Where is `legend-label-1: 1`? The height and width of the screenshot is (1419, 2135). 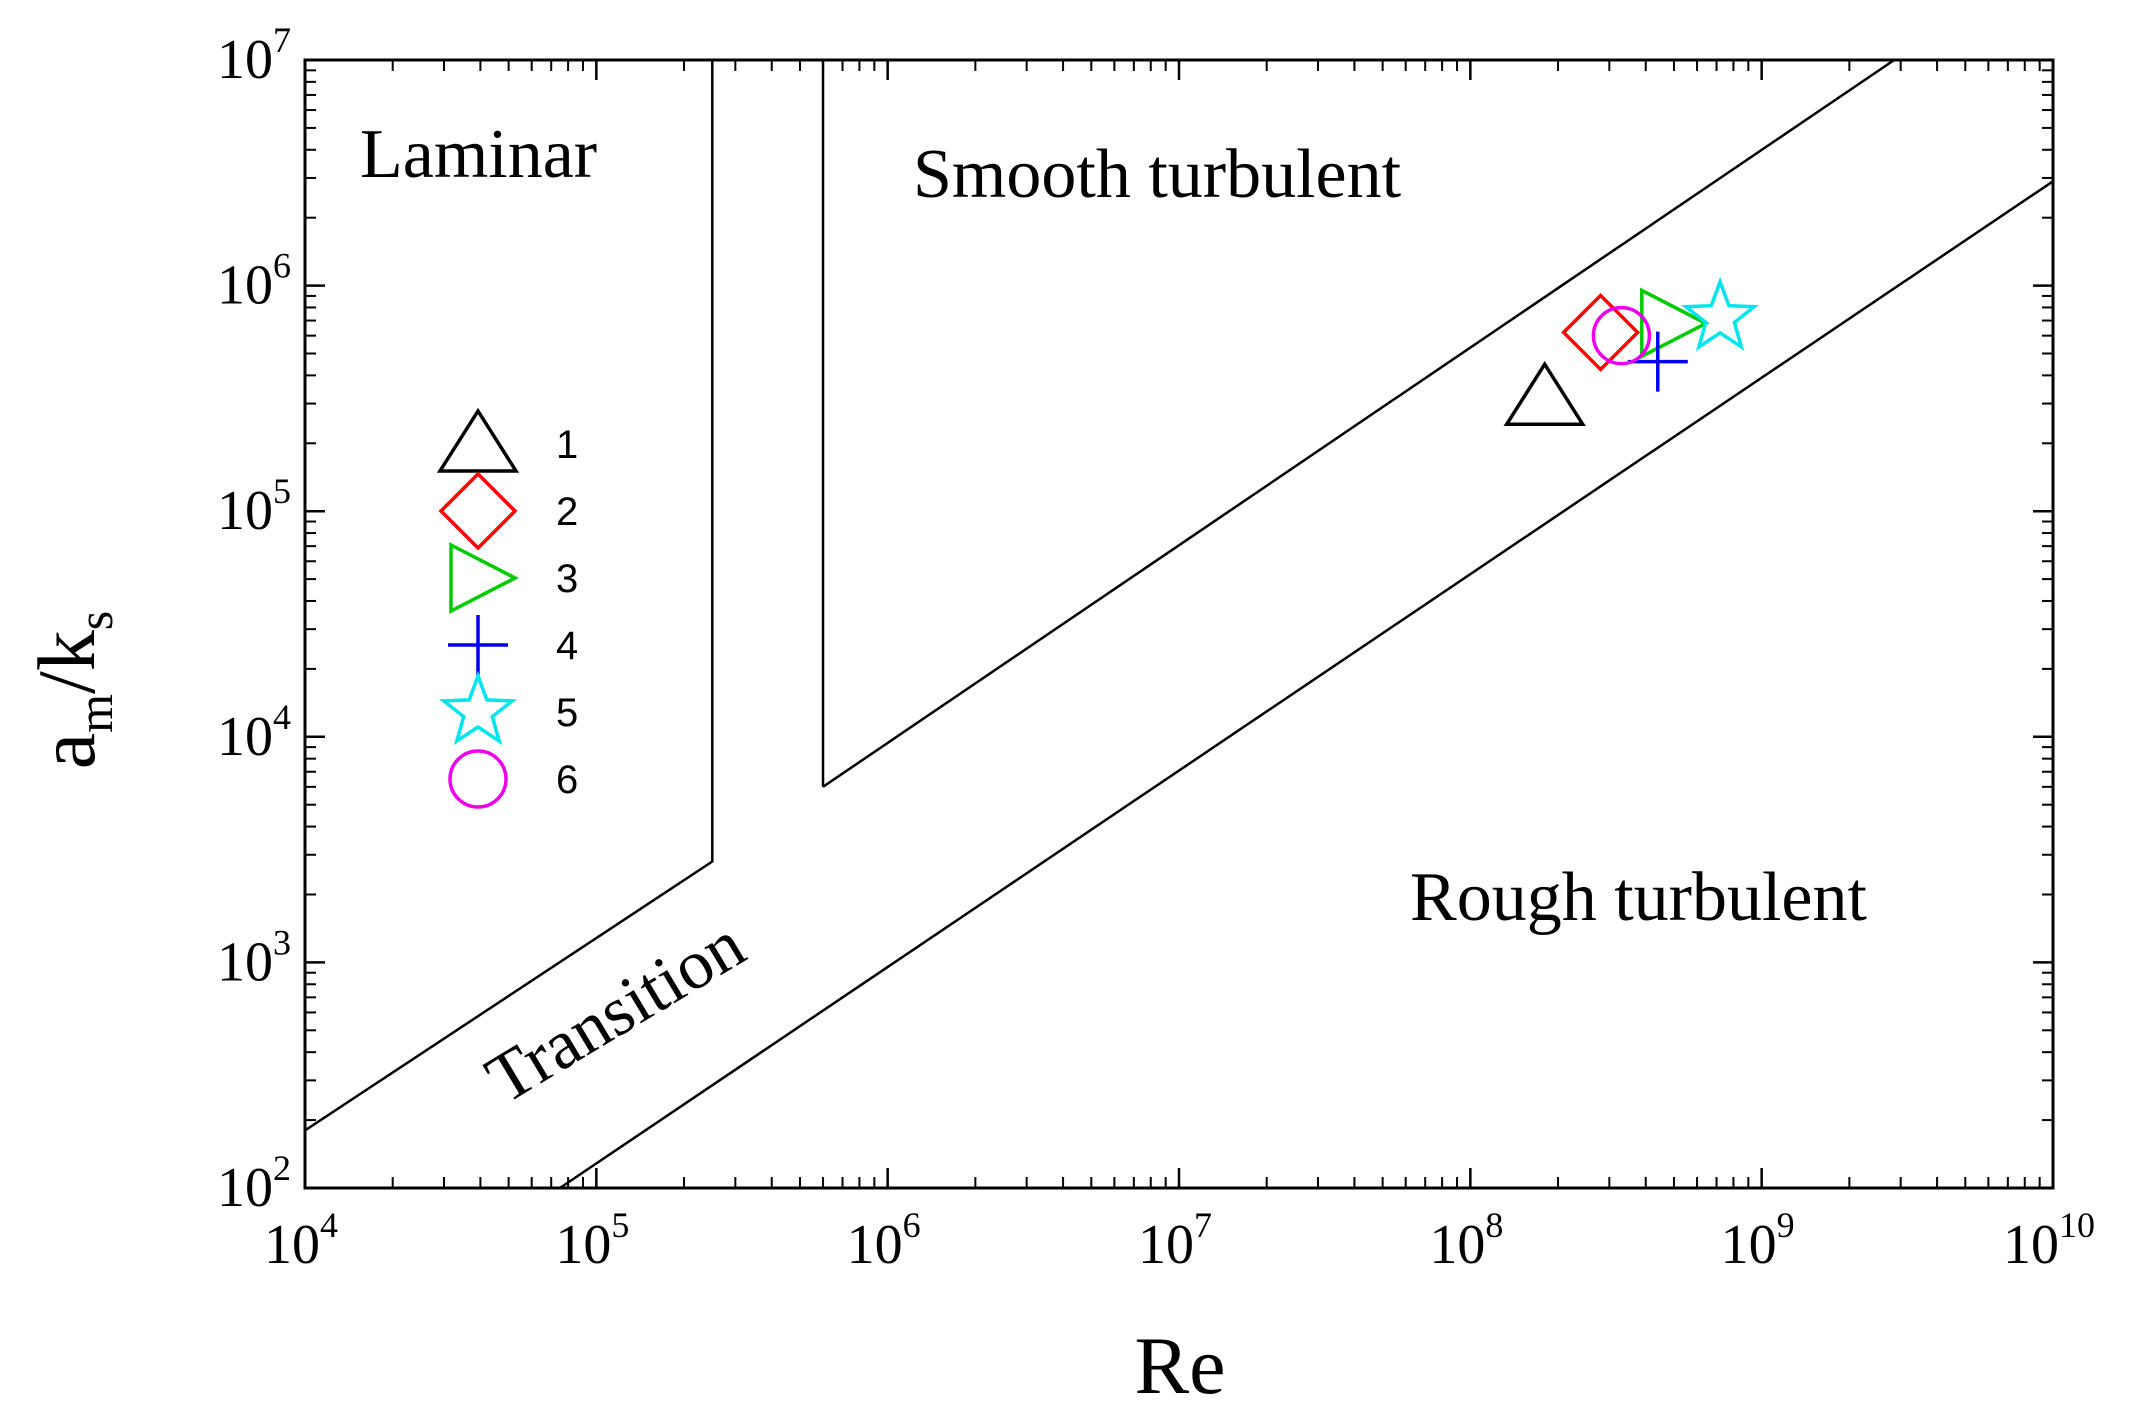 legend-label-1: 1 is located at coordinates (567, 445).